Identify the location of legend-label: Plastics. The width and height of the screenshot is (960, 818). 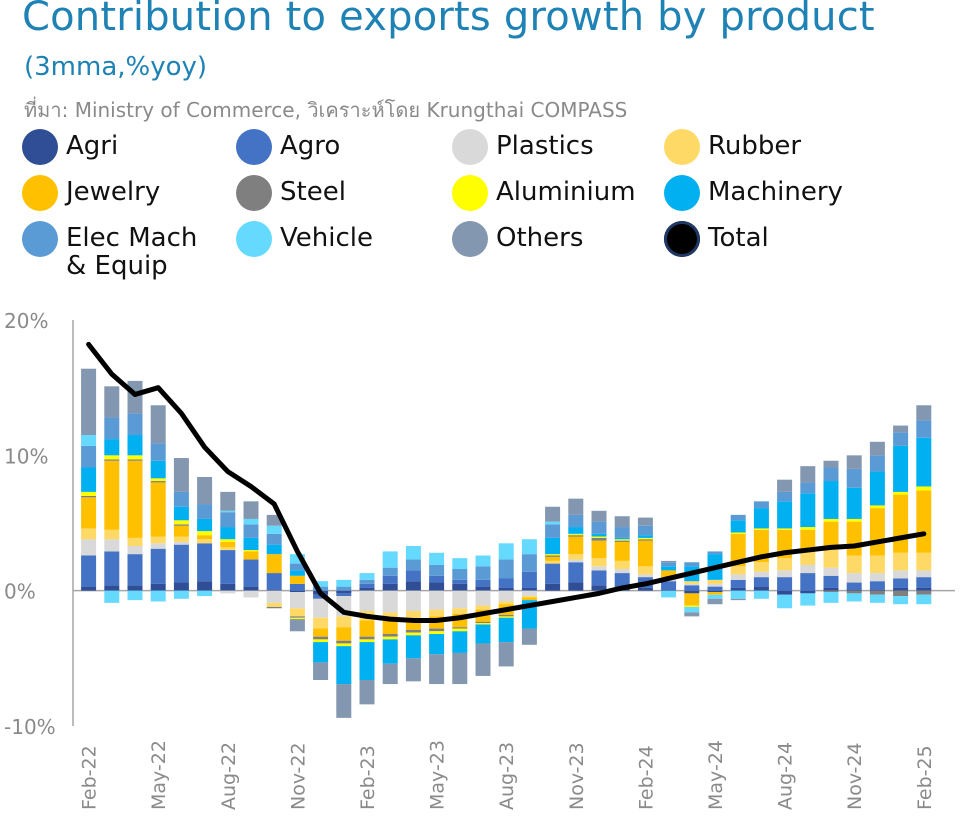
(545, 146).